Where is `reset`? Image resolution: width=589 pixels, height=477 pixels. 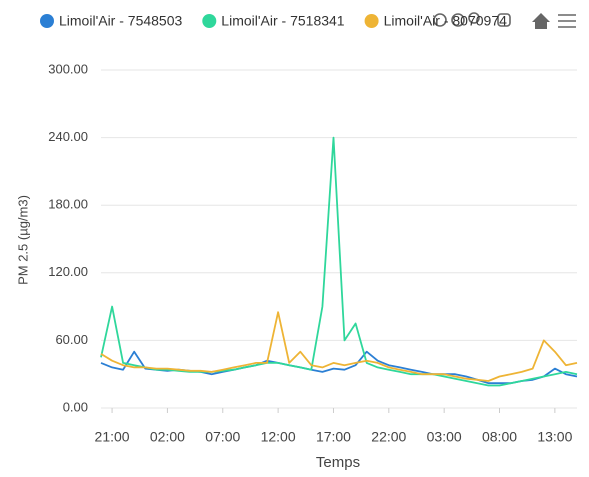
reset is located at coordinates (541, 21).